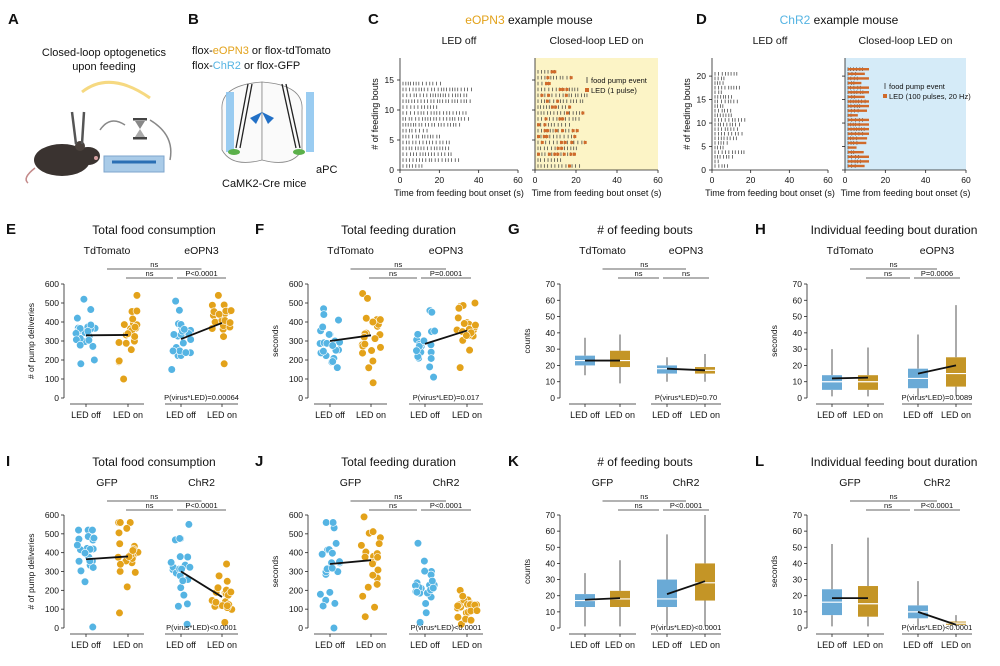  I want to click on ytick-label-k: 30, so click(551, 580).